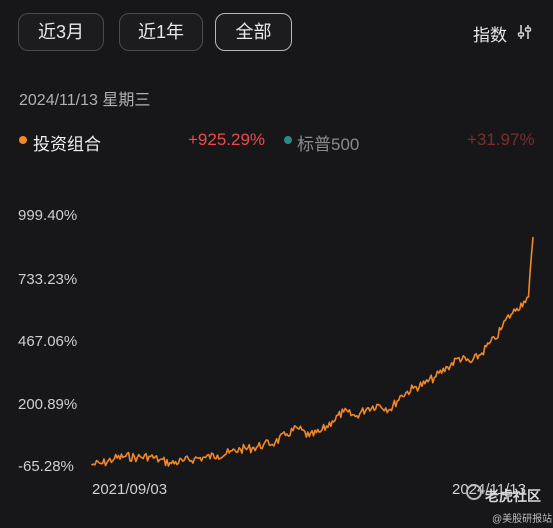 The image size is (553, 528). Describe the element at coordinates (130, 489) in the screenshot. I see `x-tick-label: 2021/09/03` at that location.